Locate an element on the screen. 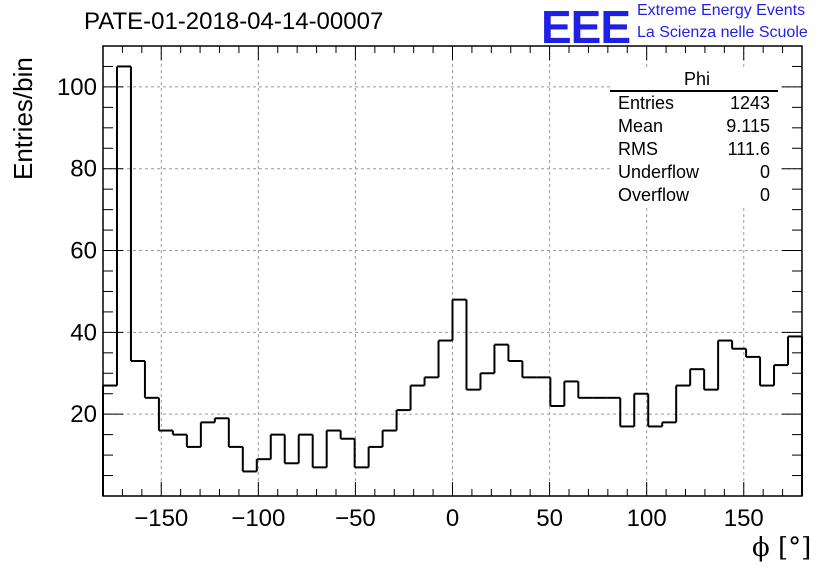  x-tick-label: −50 is located at coordinates (355, 518).